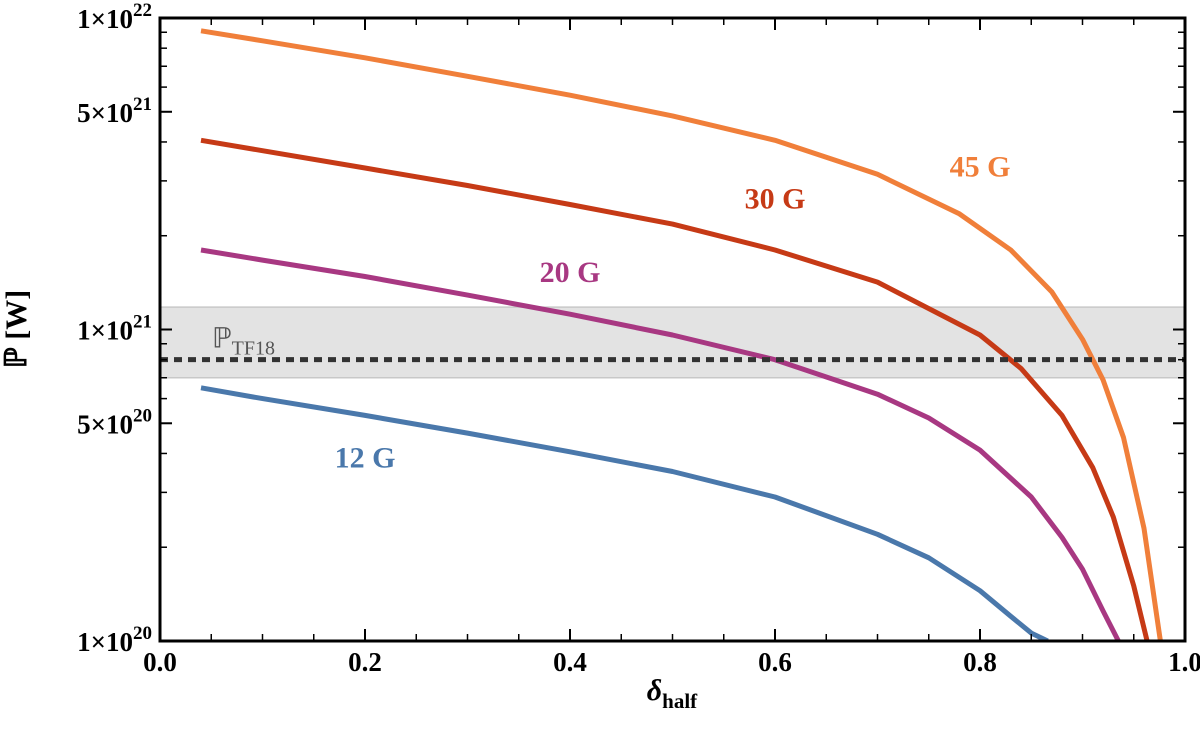  Describe the element at coordinates (222, 339) in the screenshot. I see `reference-label-main: ℙ` at that location.